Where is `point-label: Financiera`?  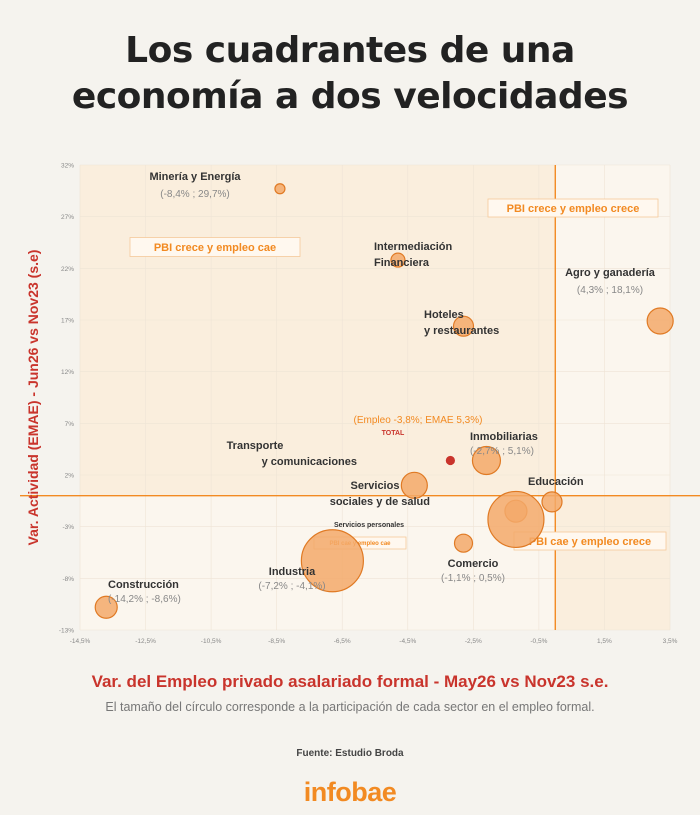 point-label: Financiera is located at coordinates (402, 263).